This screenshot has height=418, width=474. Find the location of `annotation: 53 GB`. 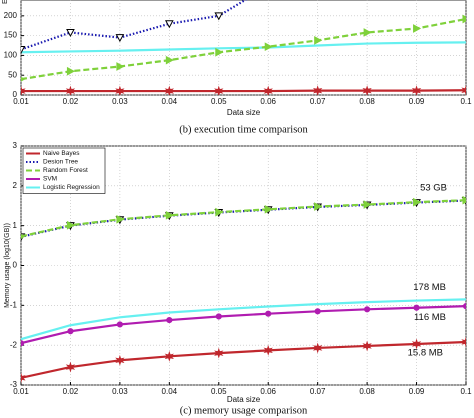

annotation: 53 GB is located at coordinates (433, 187).